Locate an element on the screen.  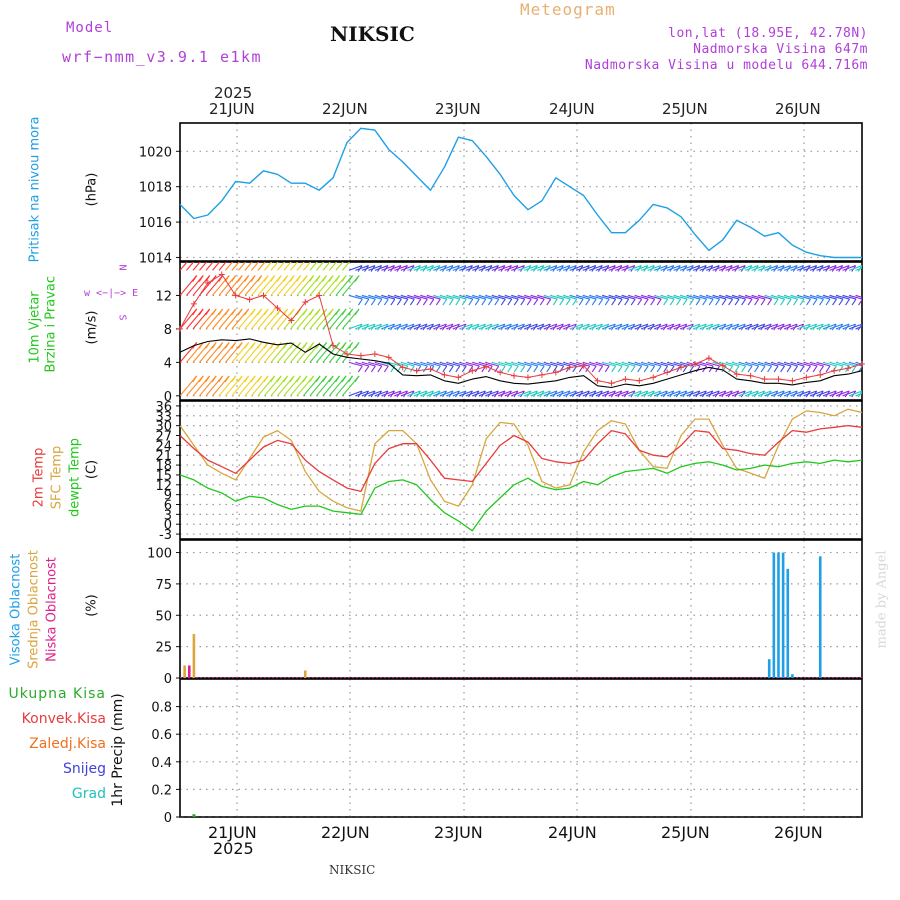
station-title: NIKSIC is located at coordinates (372, 34).